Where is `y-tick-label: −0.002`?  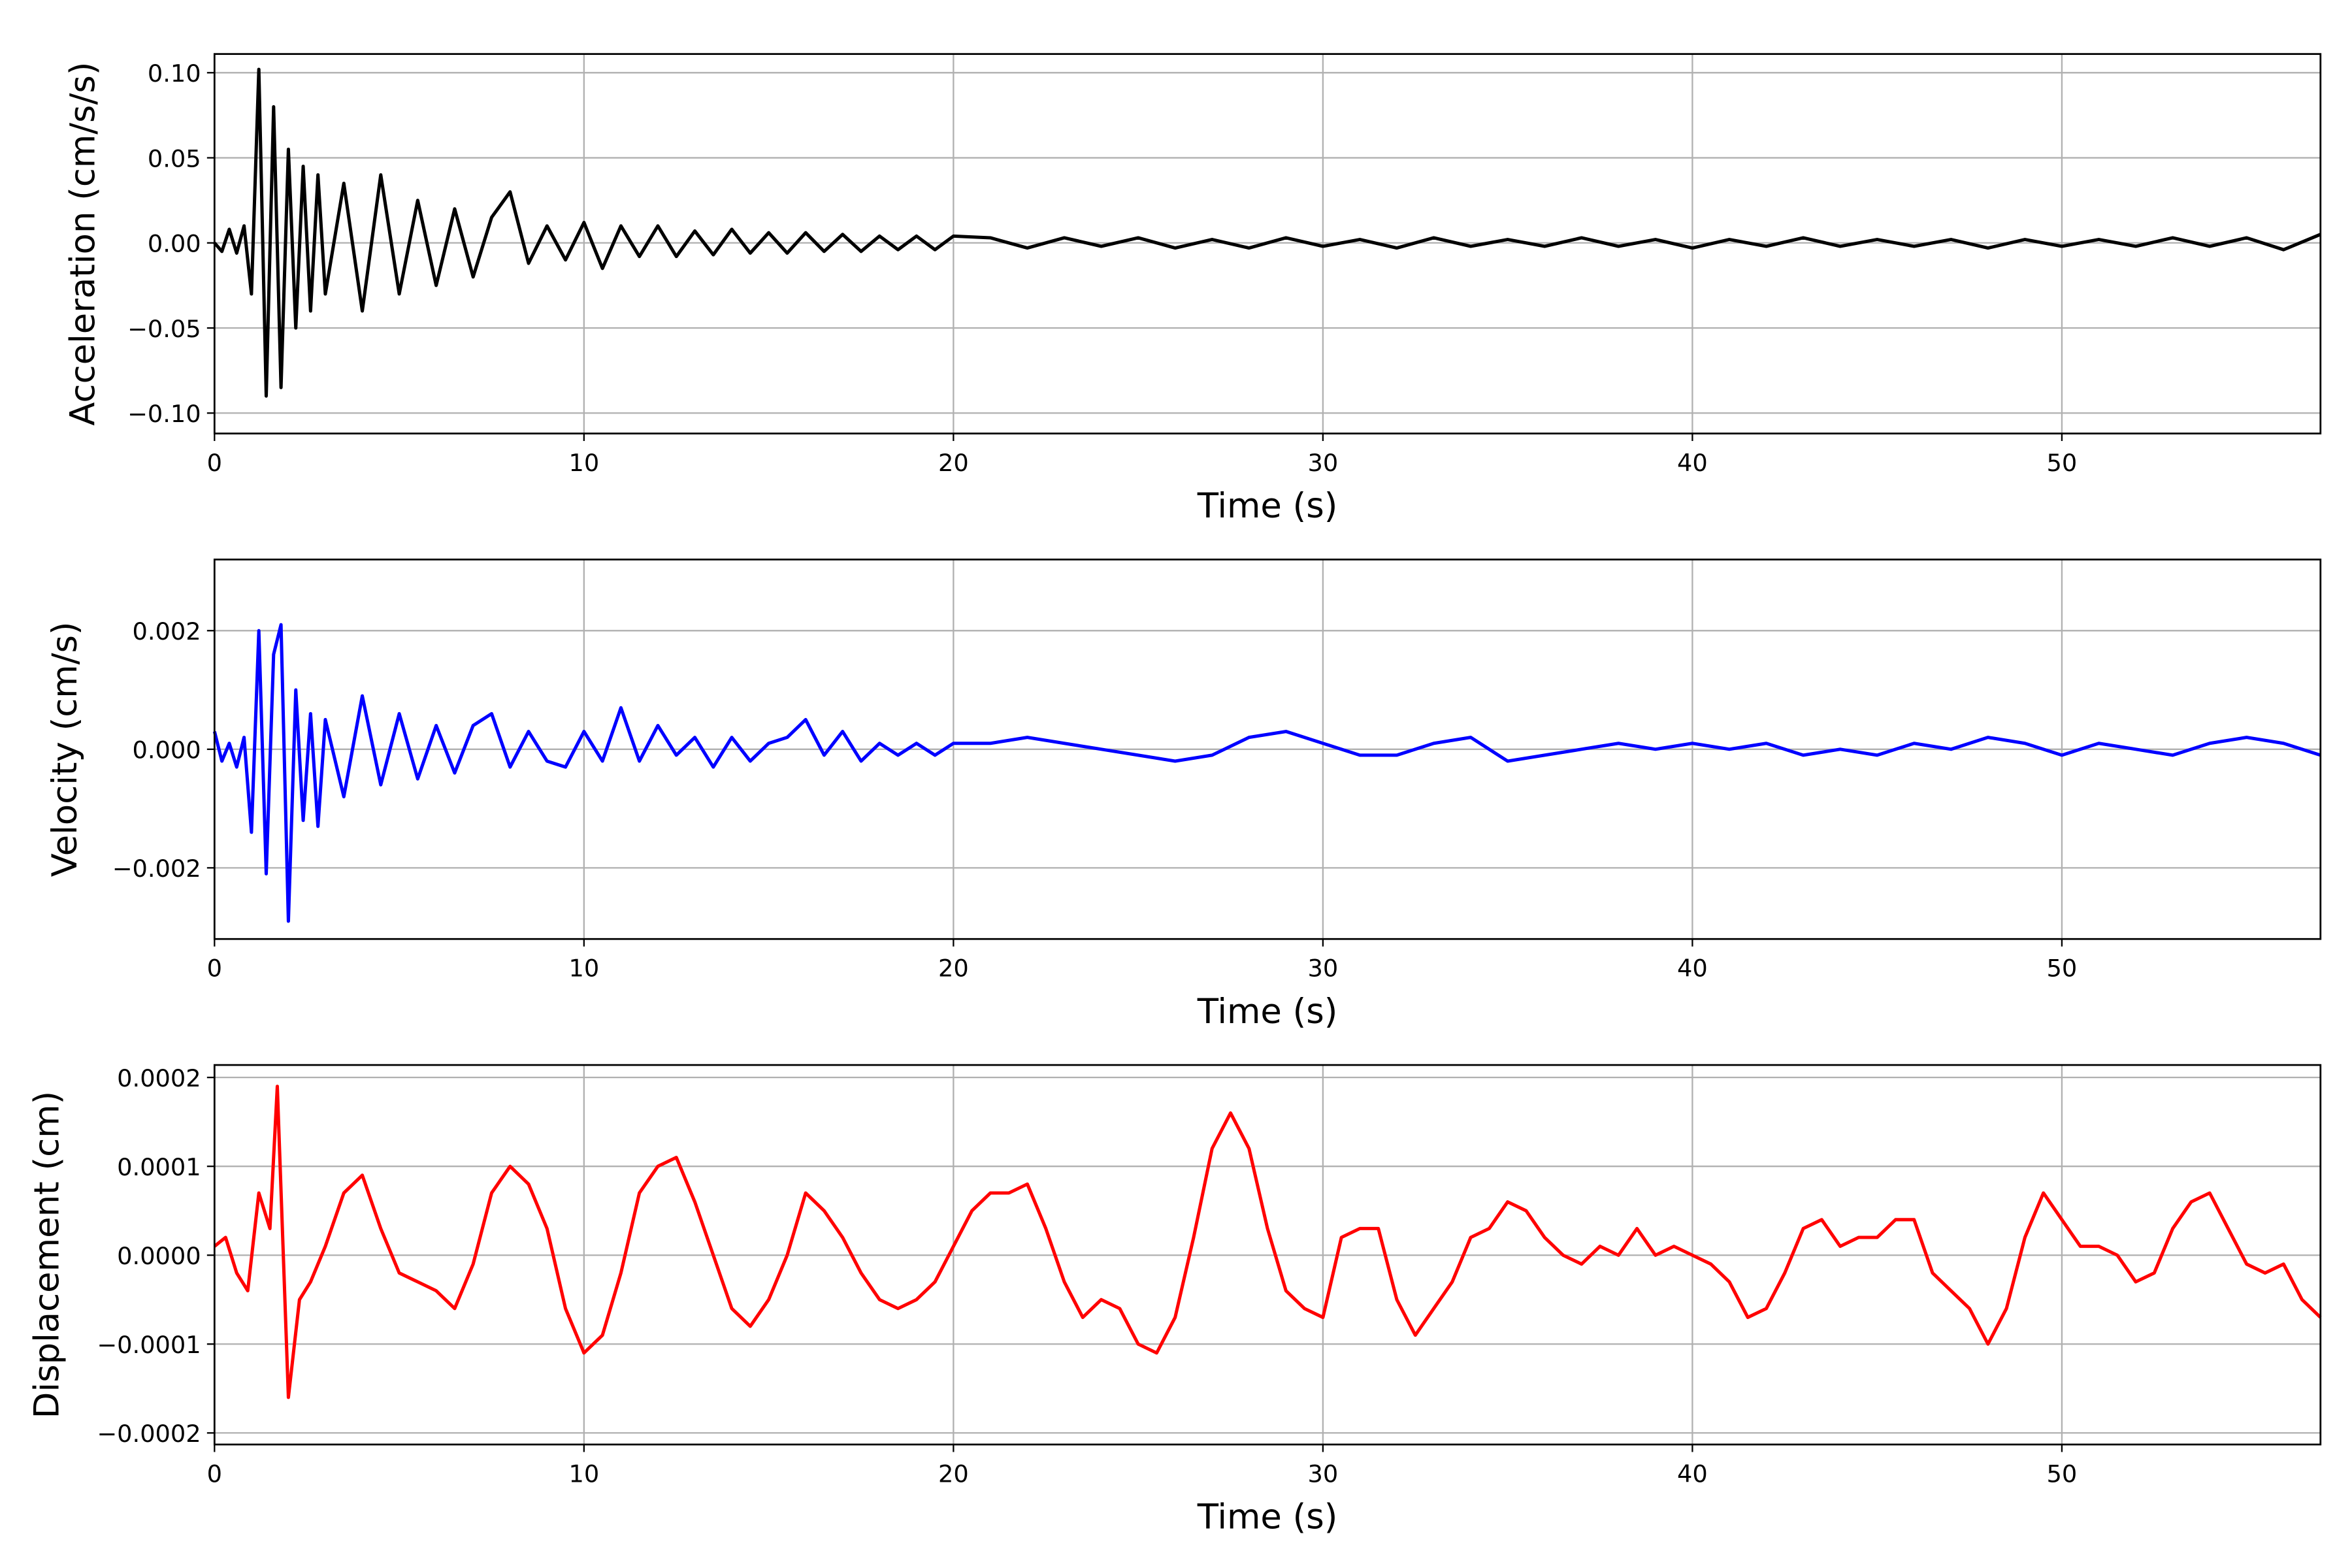 y-tick-label: −0.002 is located at coordinates (156, 869).